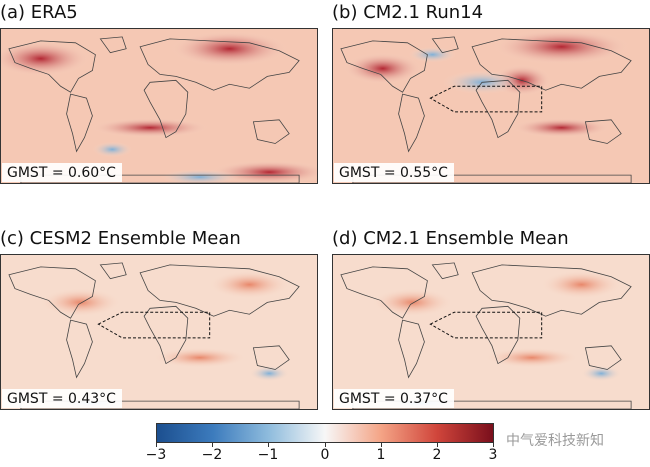 Image resolution: width=650 pixels, height=467 pixels. I want to click on gmst-label: GMST = 0.37°C, so click(394, 398).